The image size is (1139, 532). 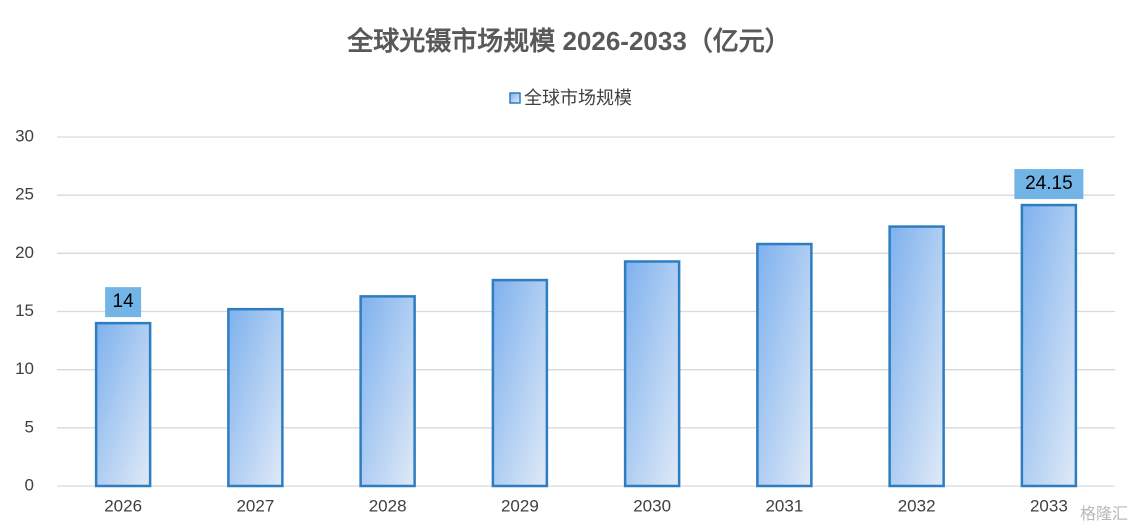 What do you see at coordinates (123, 505) in the screenshot?
I see `x-tick-label: 2026` at bounding box center [123, 505].